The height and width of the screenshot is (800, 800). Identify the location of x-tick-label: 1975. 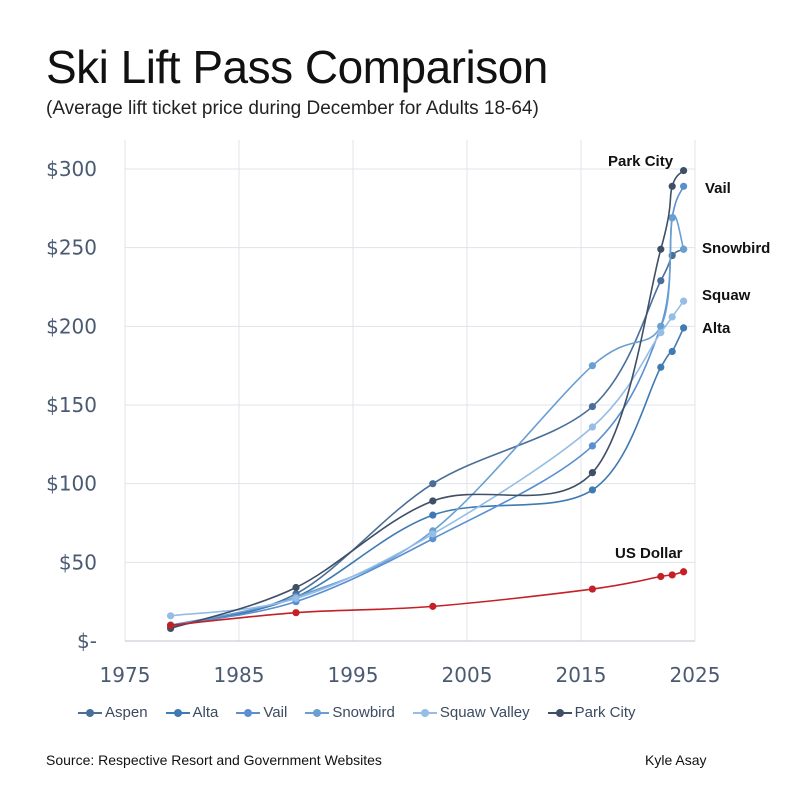
(125, 675).